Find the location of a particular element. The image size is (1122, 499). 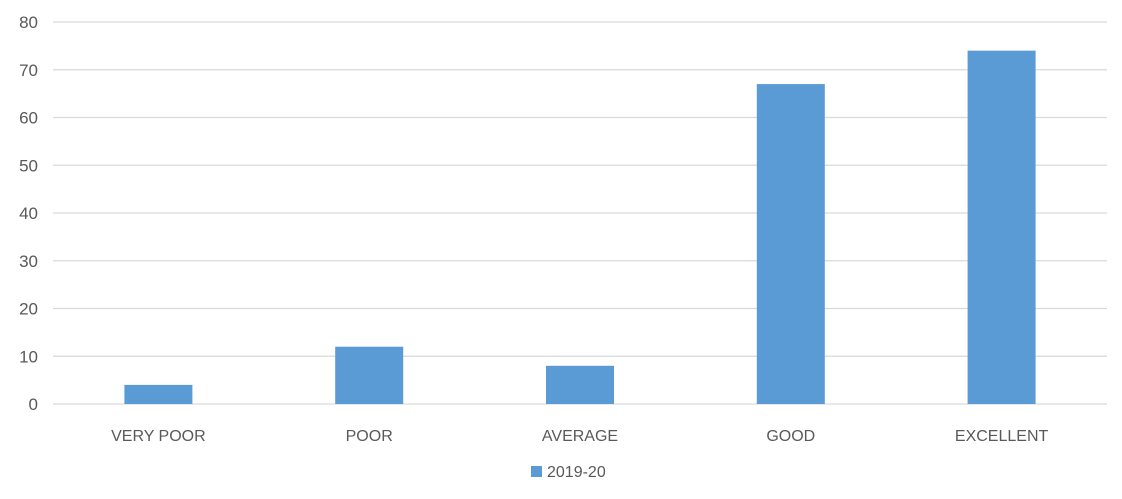

x-tick-label: AVERAGE is located at coordinates (580, 436).